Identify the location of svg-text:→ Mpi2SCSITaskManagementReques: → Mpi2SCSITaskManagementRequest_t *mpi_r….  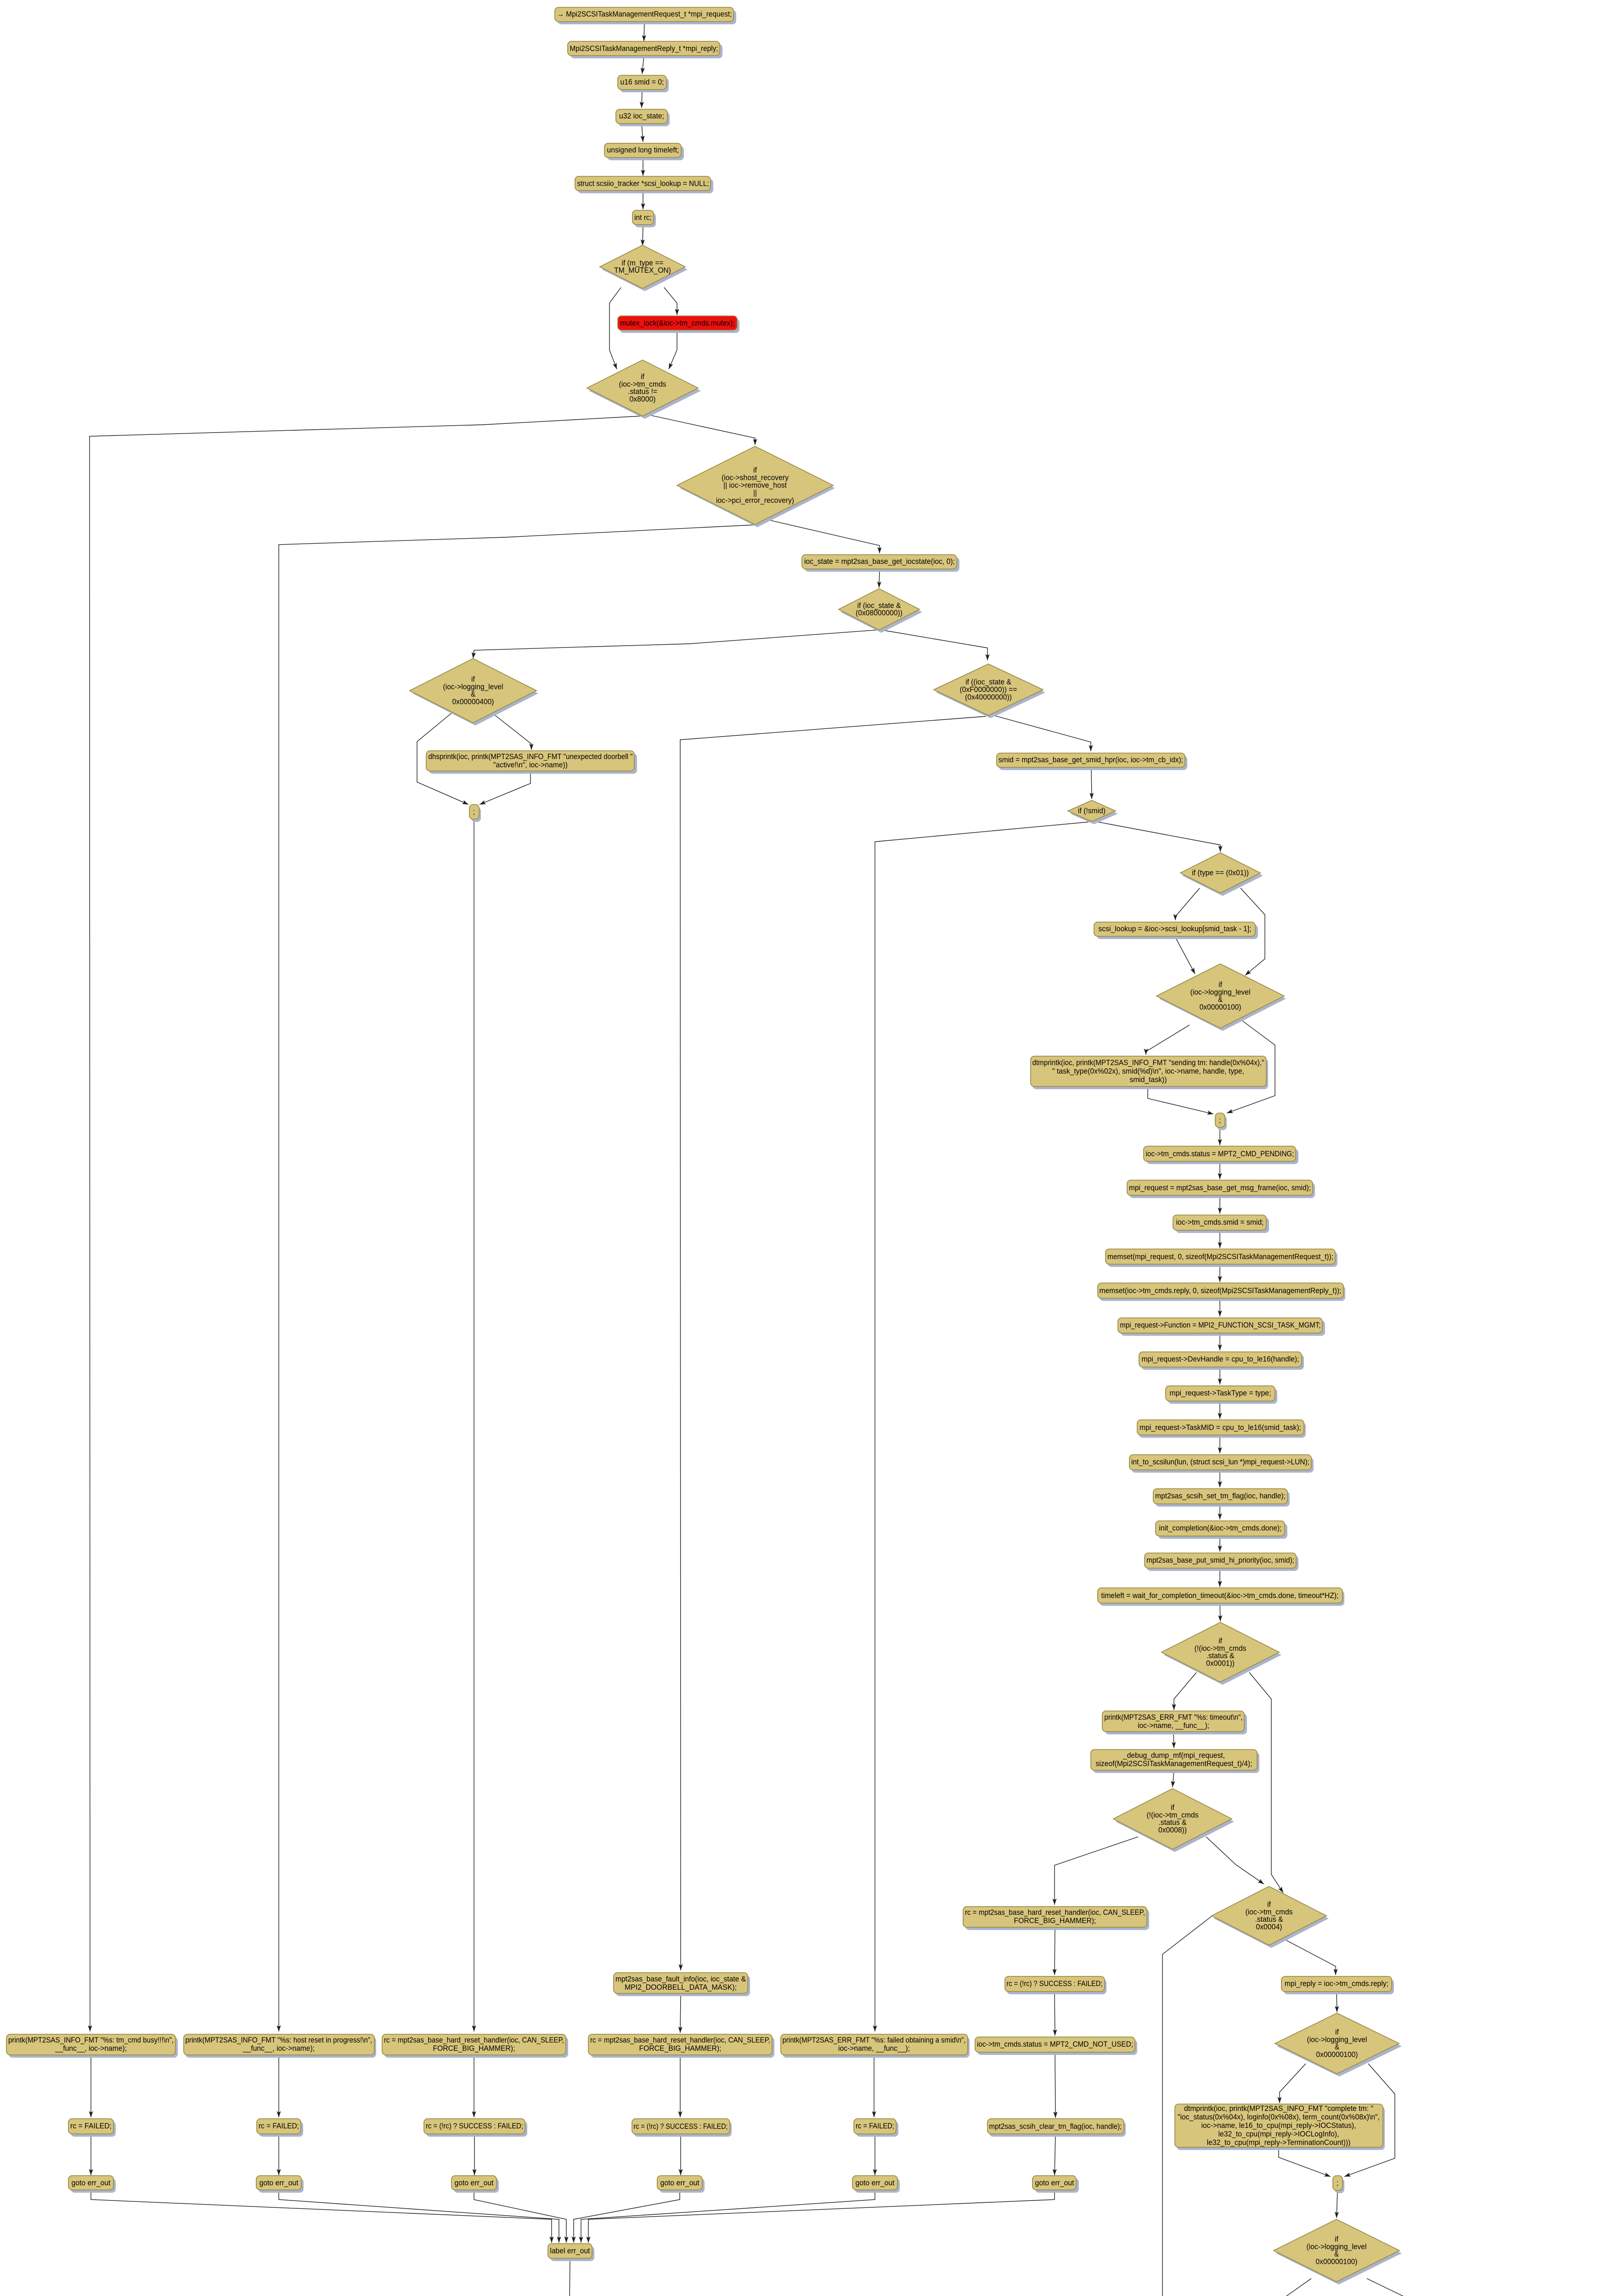
(644, 14).